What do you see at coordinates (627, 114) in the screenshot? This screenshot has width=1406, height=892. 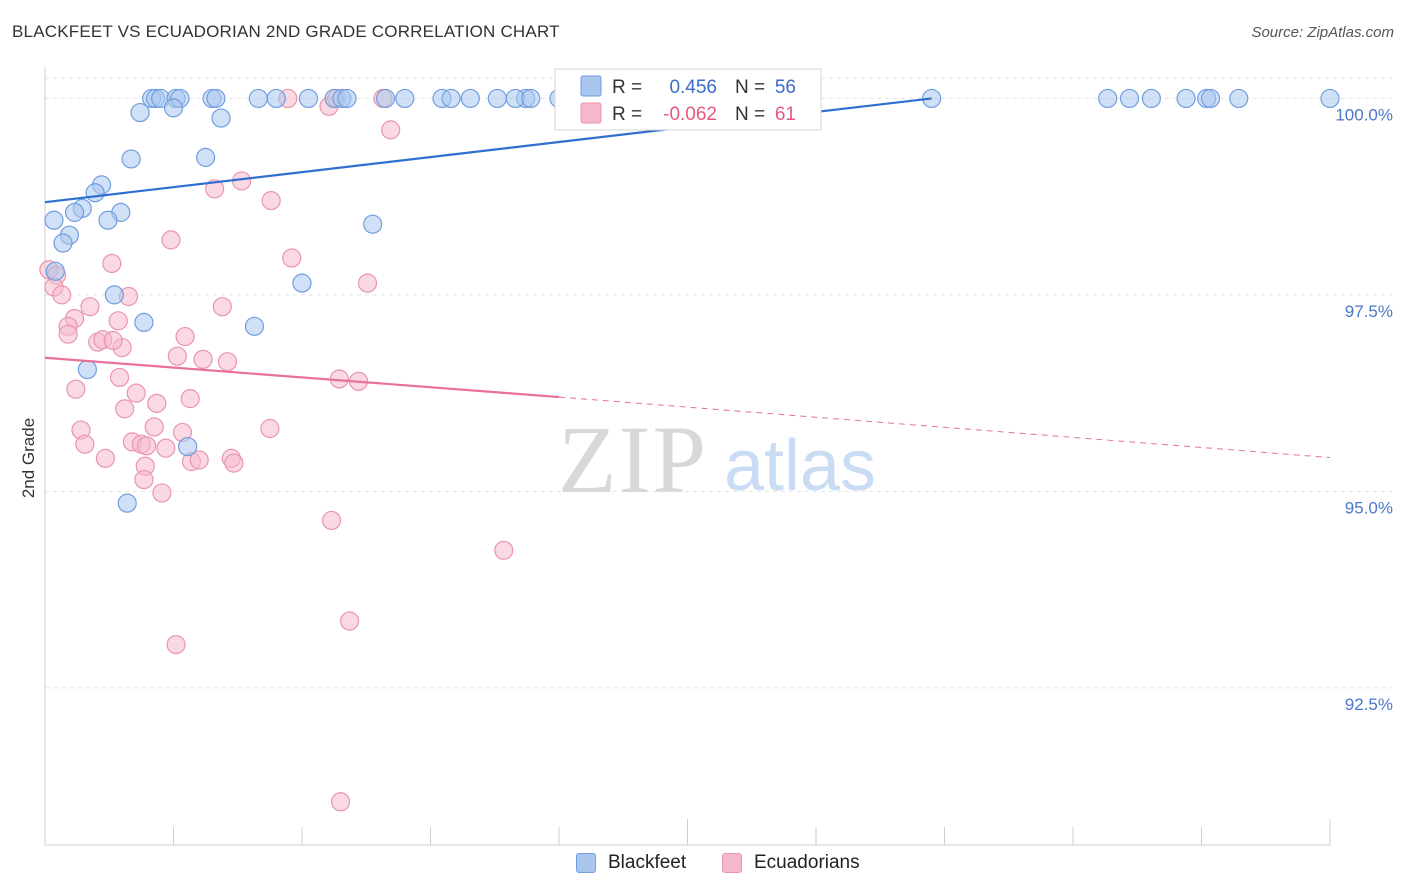 I see `stats-r-label-2: R =` at bounding box center [627, 114].